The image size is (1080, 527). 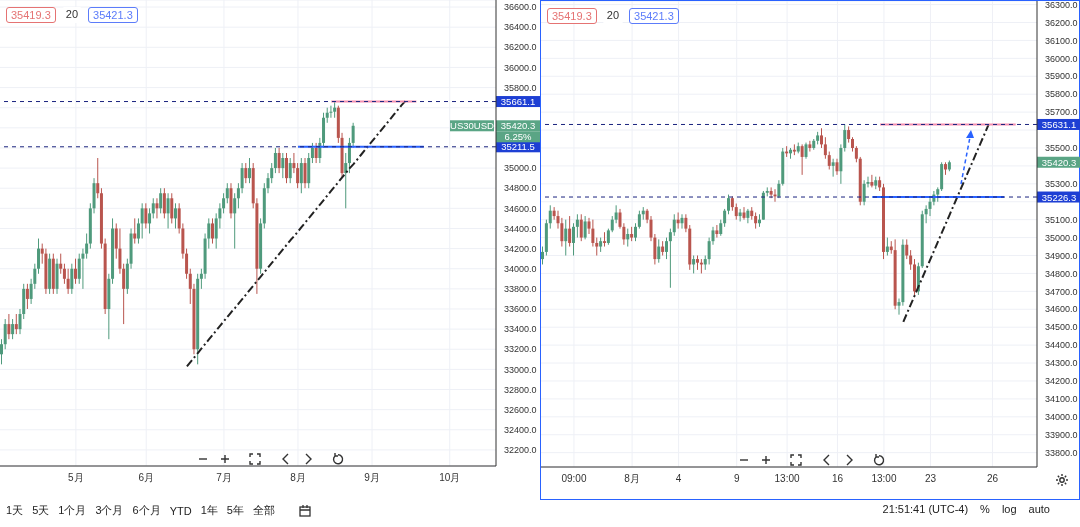 I want to click on y-tick-label: 32200.0, so click(x=520, y=450).